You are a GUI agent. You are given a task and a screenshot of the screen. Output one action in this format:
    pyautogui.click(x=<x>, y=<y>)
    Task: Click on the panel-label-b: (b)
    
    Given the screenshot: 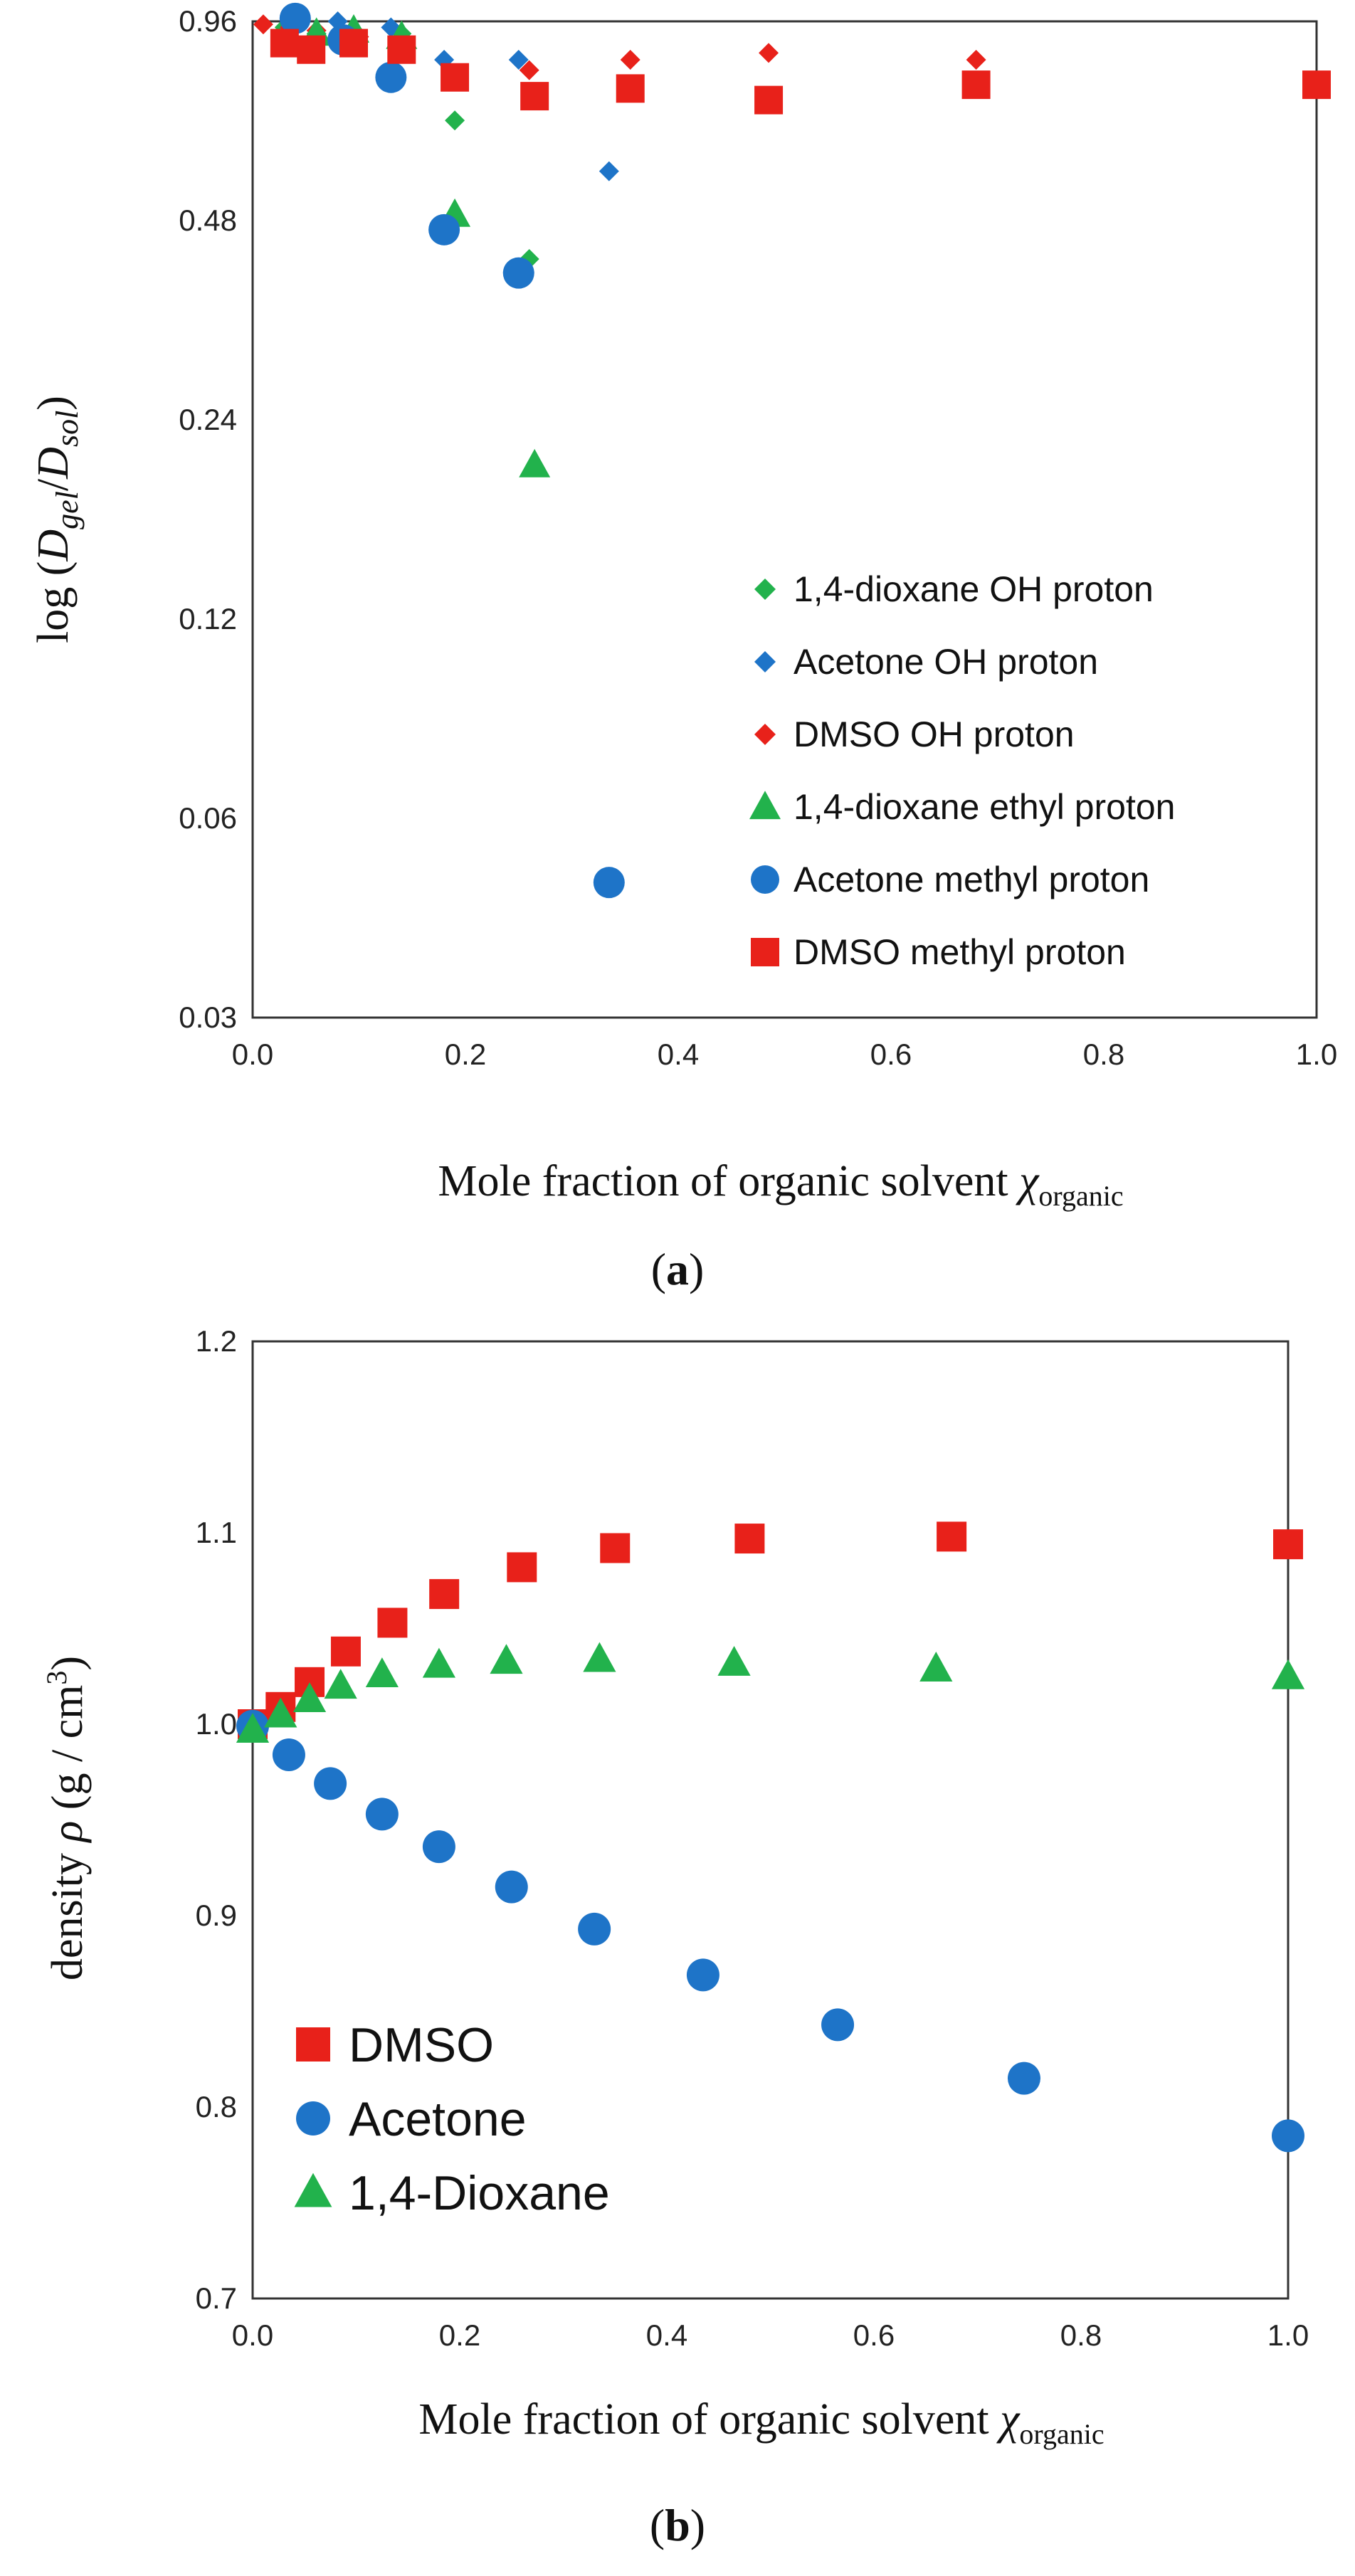 What is the action you would take?
    pyautogui.click(x=677, y=2525)
    